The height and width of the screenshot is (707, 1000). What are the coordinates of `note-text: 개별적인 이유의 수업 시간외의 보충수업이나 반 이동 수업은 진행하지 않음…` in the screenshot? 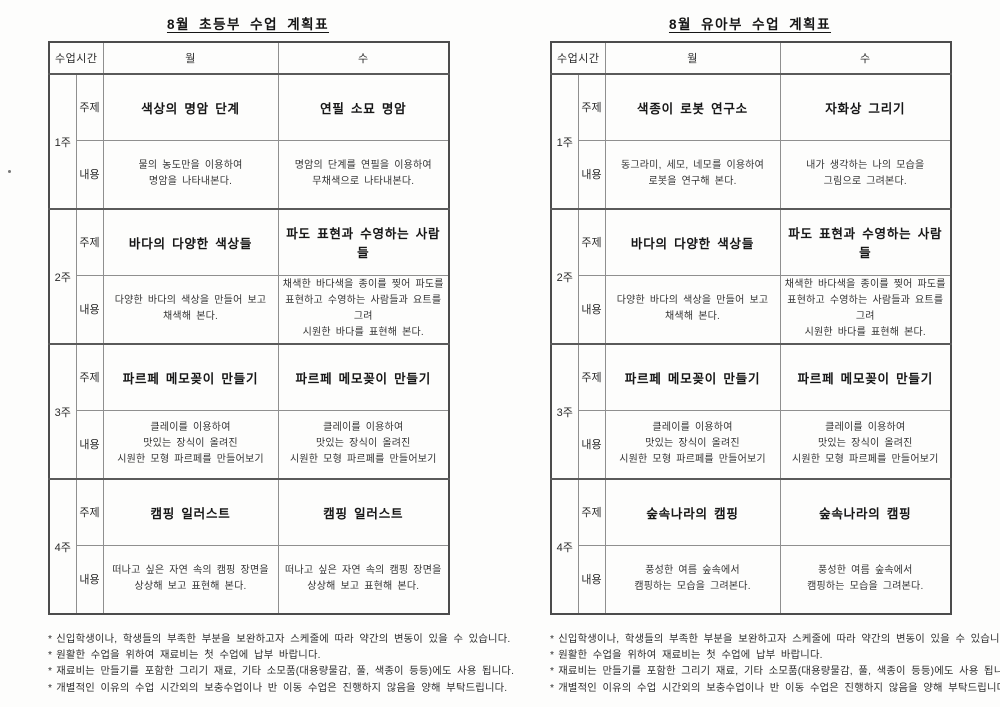 It's located at (282, 688).